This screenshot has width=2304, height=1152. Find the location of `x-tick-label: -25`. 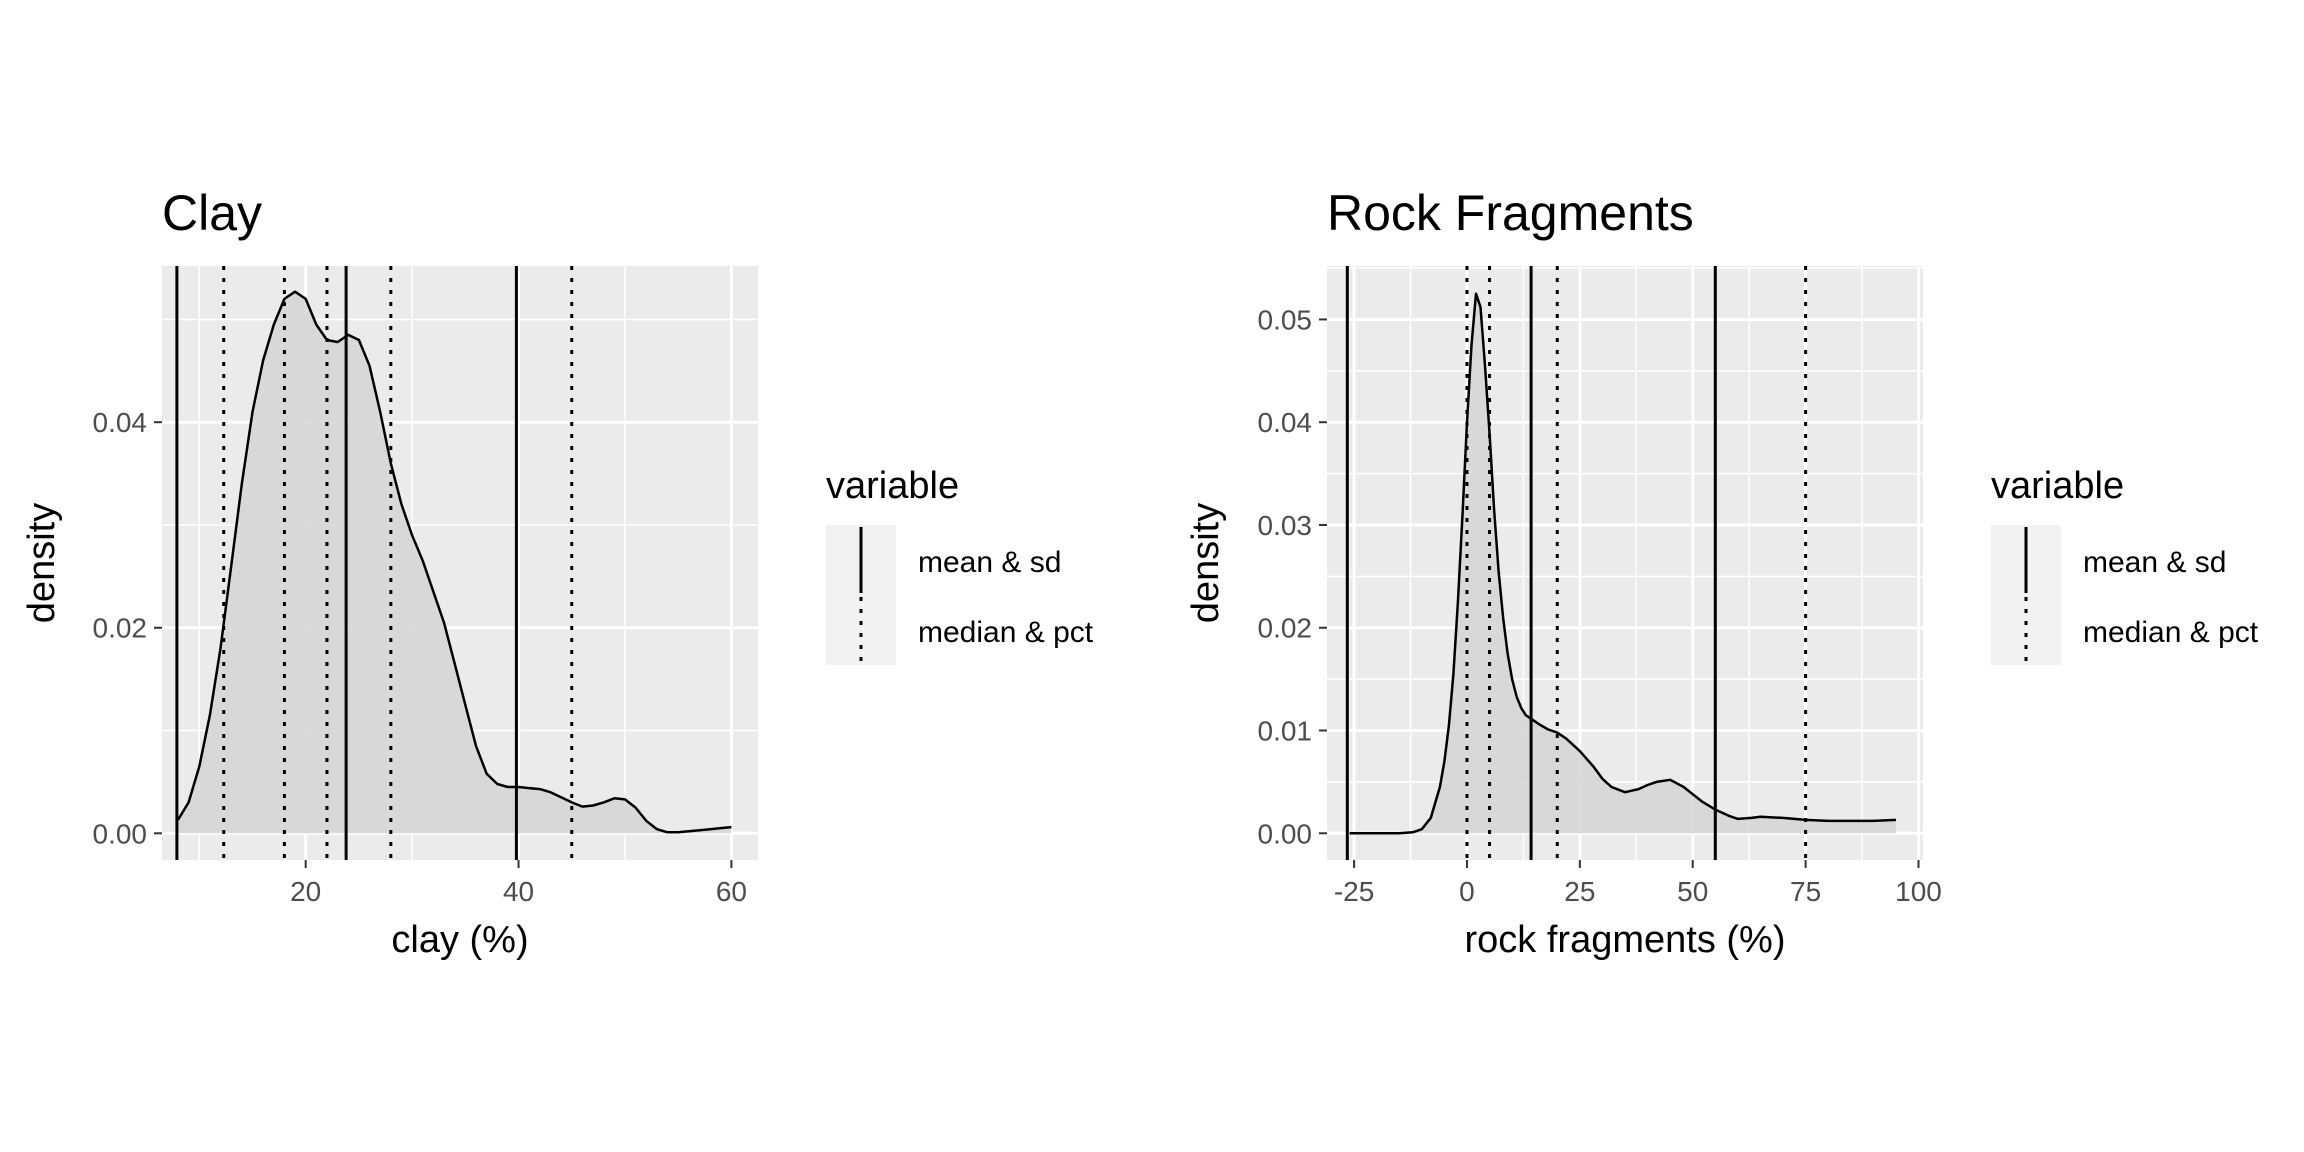

x-tick-label: -25 is located at coordinates (1354, 891).